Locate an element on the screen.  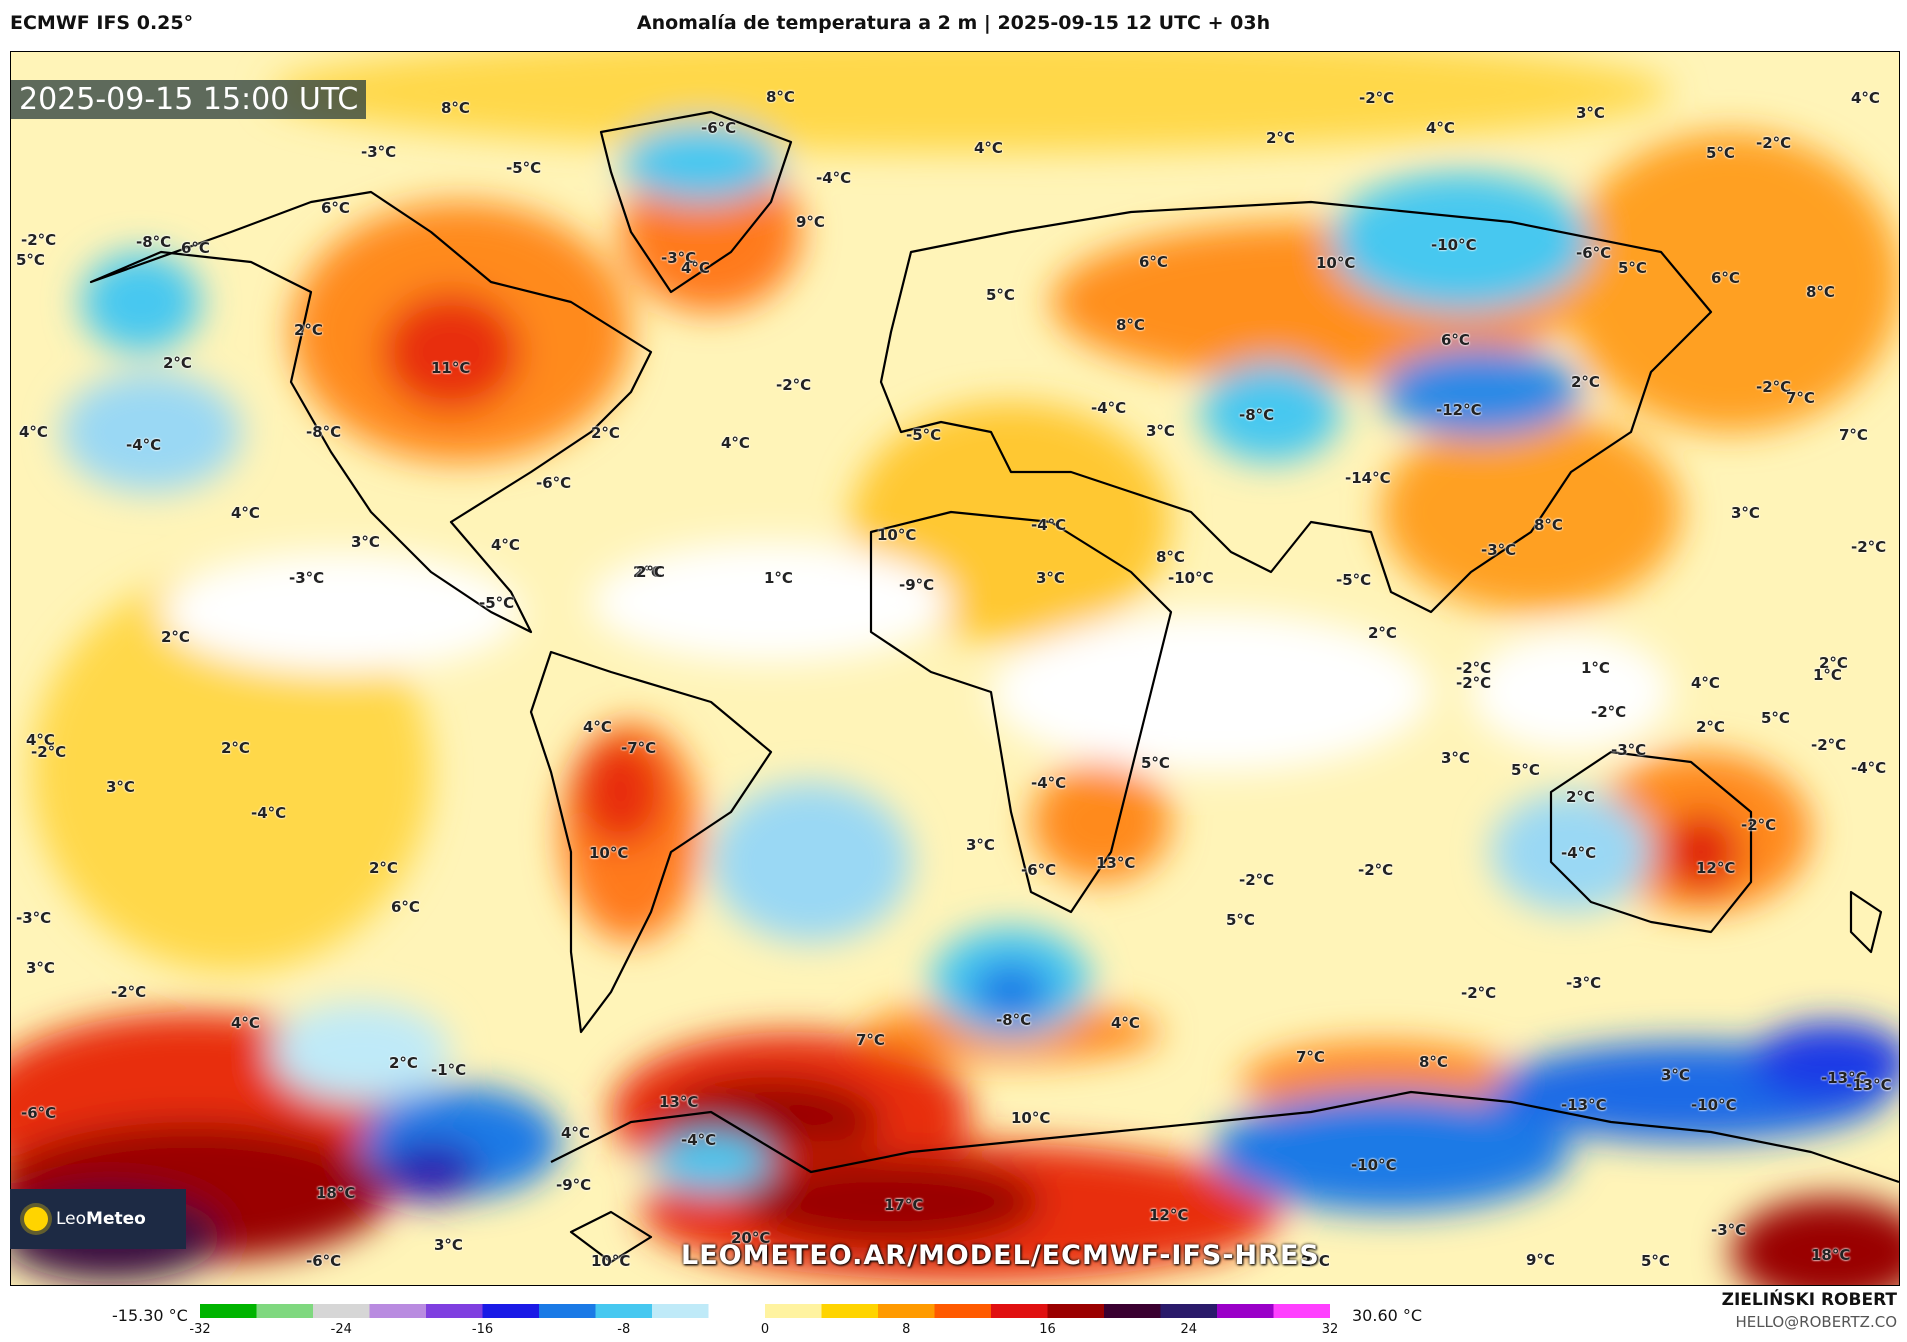
anomaly-value-label: 20°C is located at coordinates (751, 1238).